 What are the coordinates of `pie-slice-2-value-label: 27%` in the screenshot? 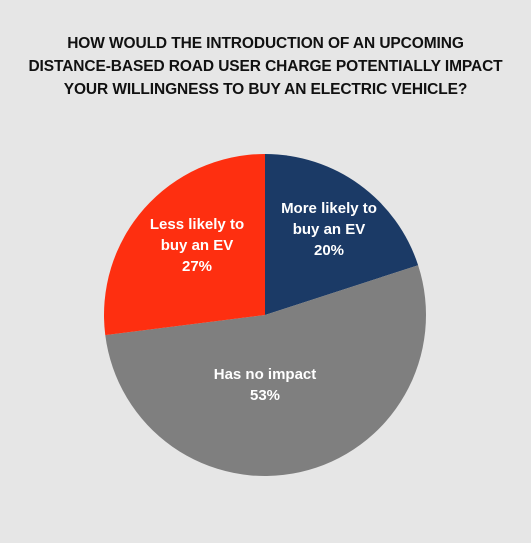 It's located at (197, 266).